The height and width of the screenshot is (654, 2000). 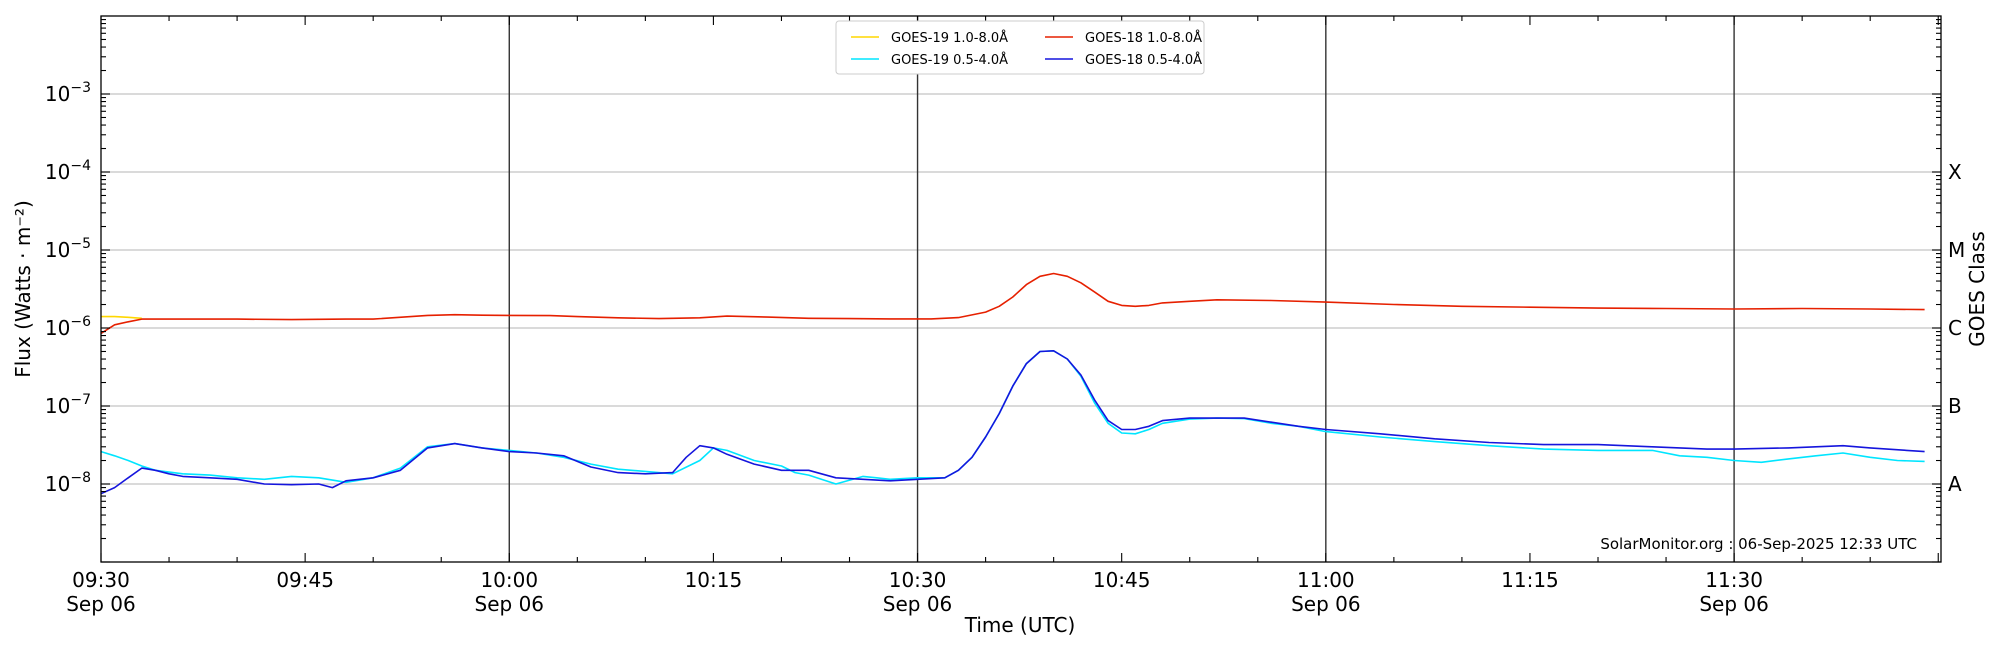 I want to click on y-tick-exponent: −5, so click(x=80, y=244).